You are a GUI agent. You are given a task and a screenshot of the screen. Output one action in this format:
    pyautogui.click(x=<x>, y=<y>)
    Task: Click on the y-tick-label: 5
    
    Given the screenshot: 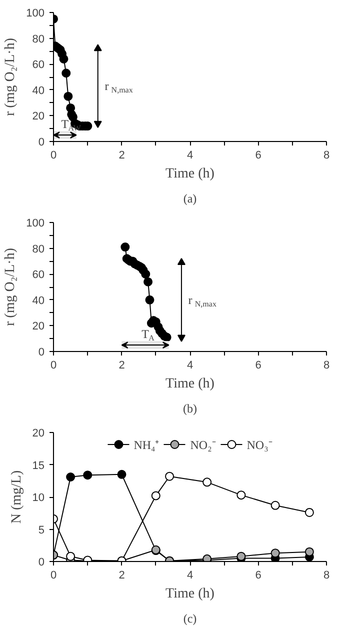 What is the action you would take?
    pyautogui.click(x=41, y=530)
    